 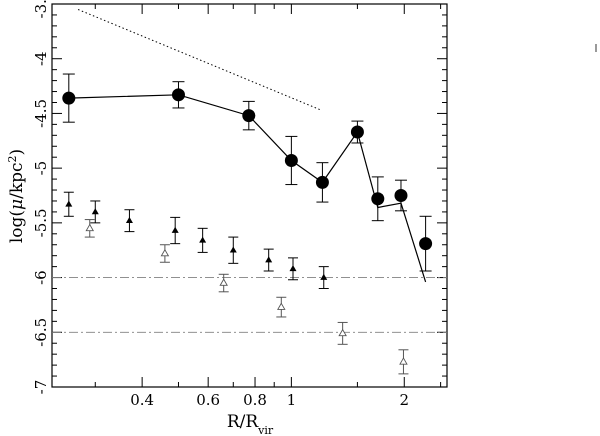 I want to click on y-axis-label: log(μ/kpc2), so click(x=17, y=196).